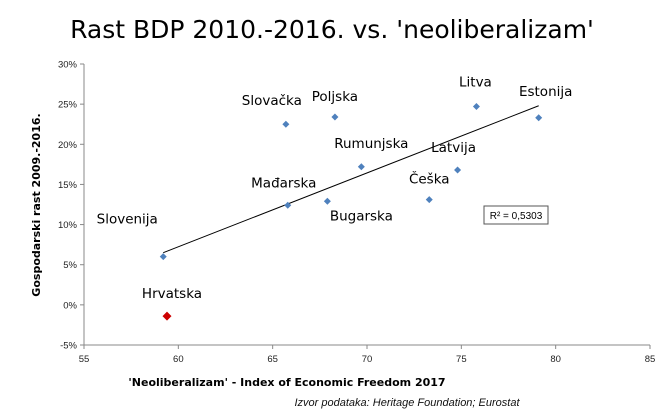 Image resolution: width=665 pixels, height=412 pixels. I want to click on data-point-češka, so click(429, 200).